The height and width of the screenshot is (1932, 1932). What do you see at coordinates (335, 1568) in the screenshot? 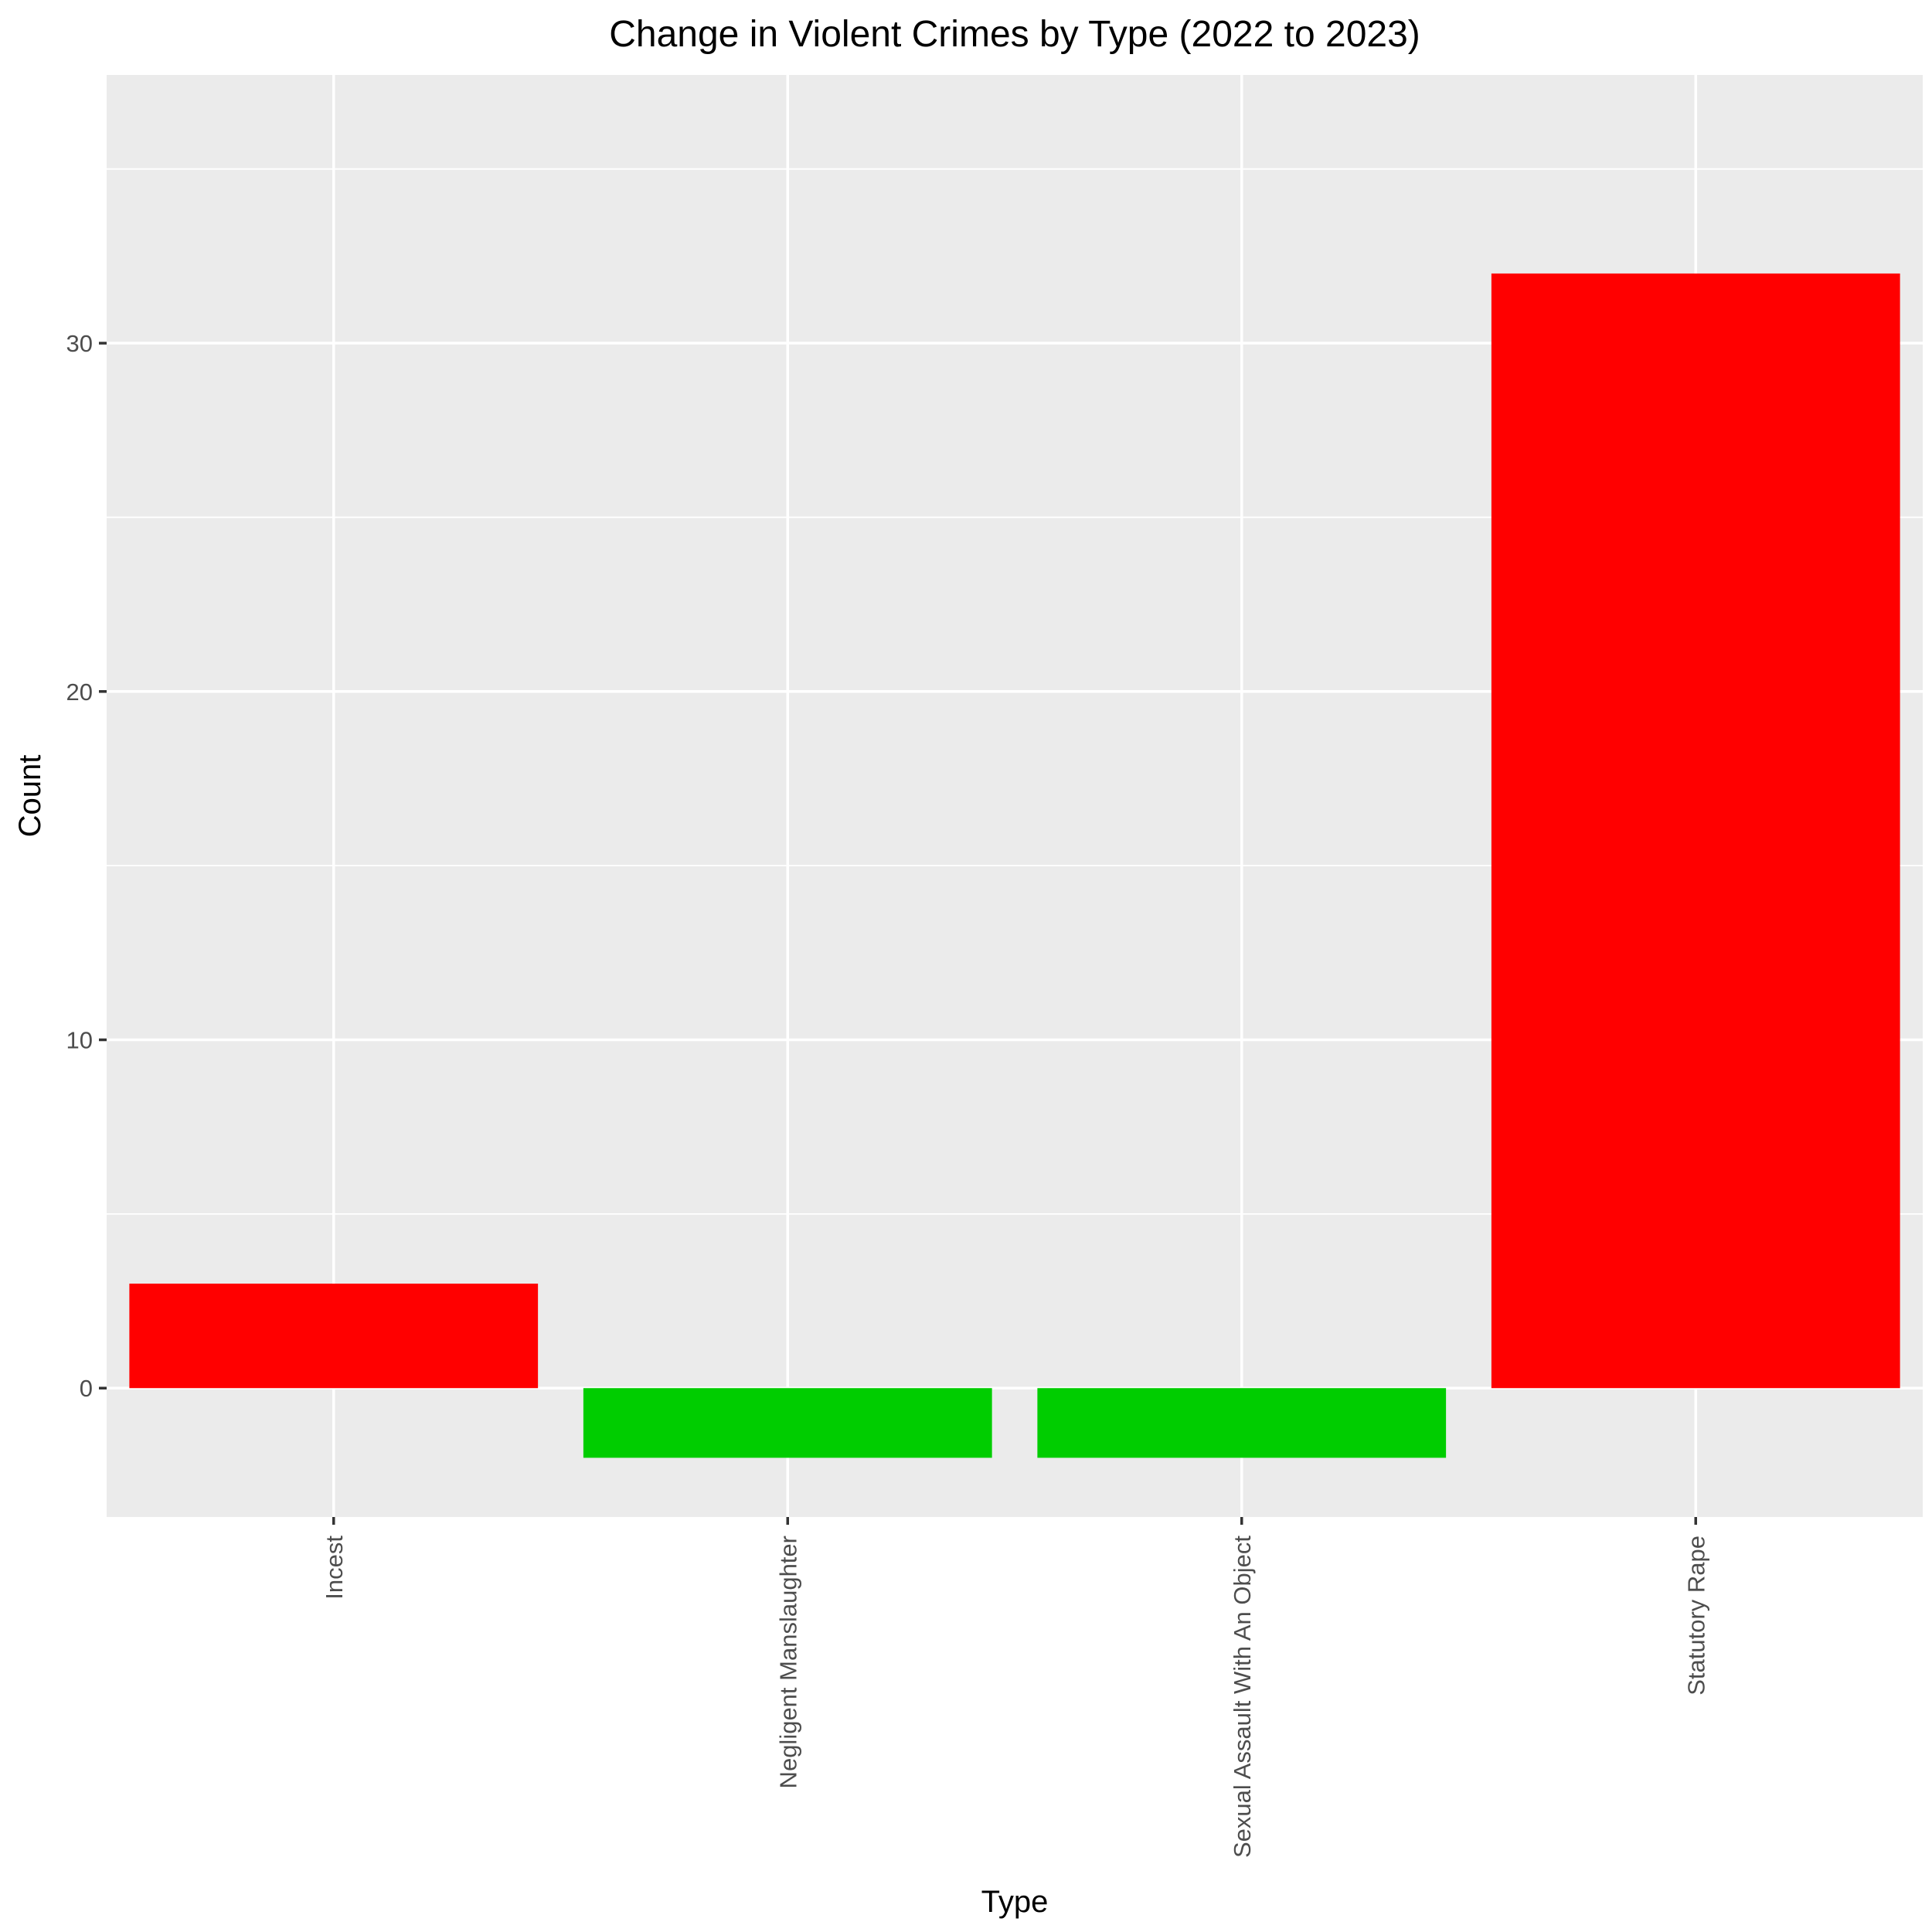
I see `x-tick-label: Incest` at bounding box center [335, 1568].